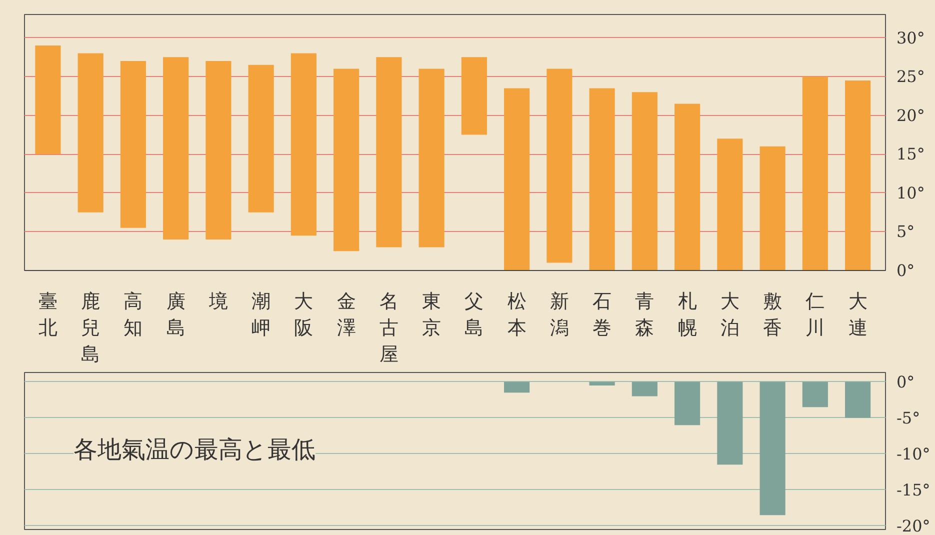 Image resolution: width=935 pixels, height=535 pixels. What do you see at coordinates (474, 314) in the screenshot?
I see `x-tick-label: 父島` at bounding box center [474, 314].